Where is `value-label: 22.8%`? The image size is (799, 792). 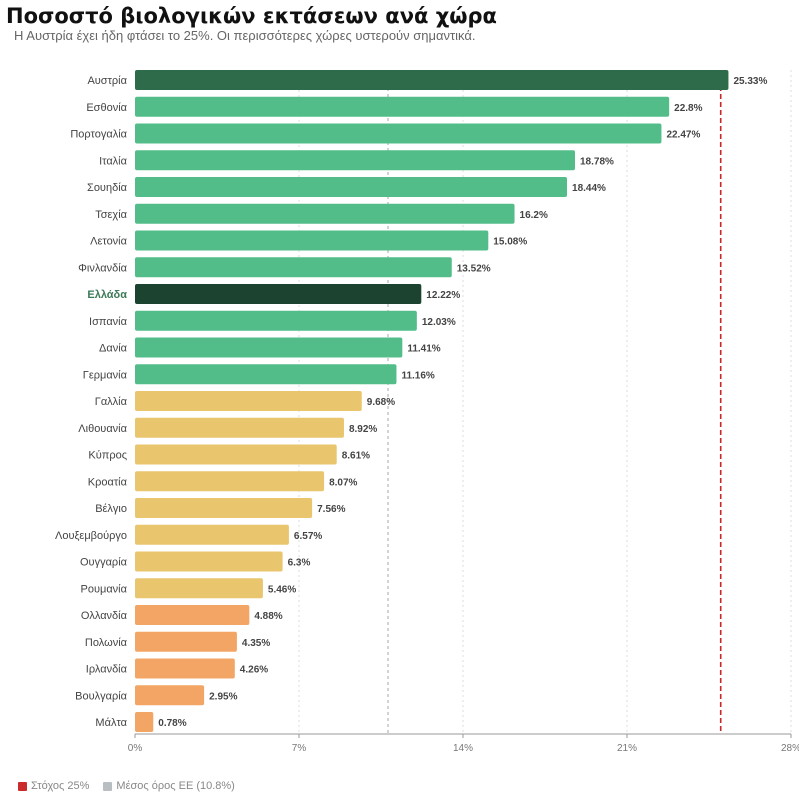 value-label: 22.8% is located at coordinates (688, 108).